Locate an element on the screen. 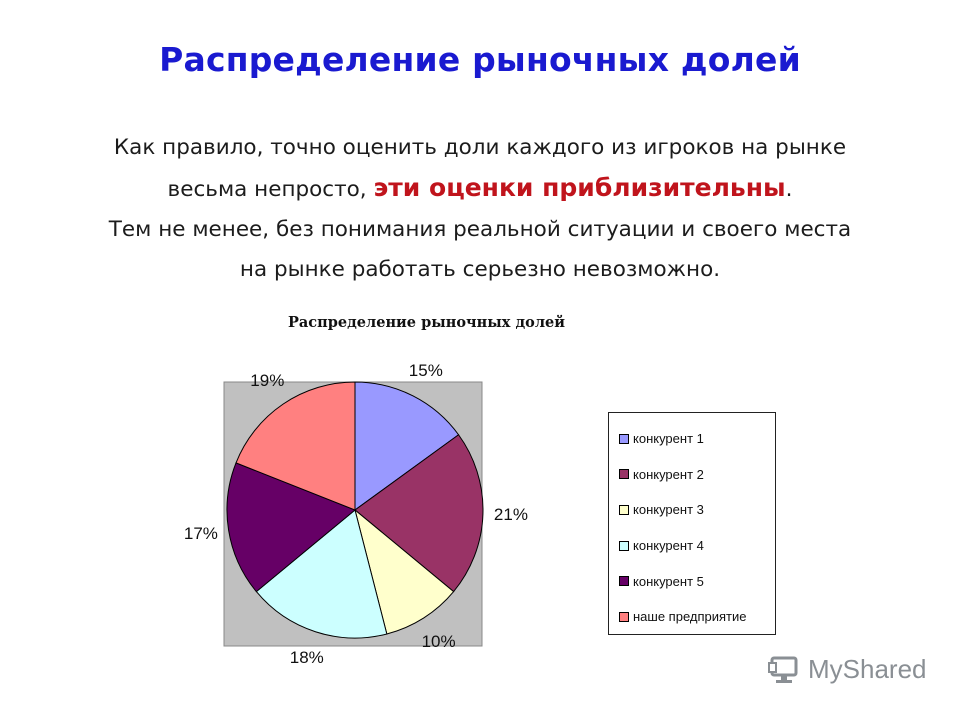  legend-item: конкурент 4 is located at coordinates (692, 546).